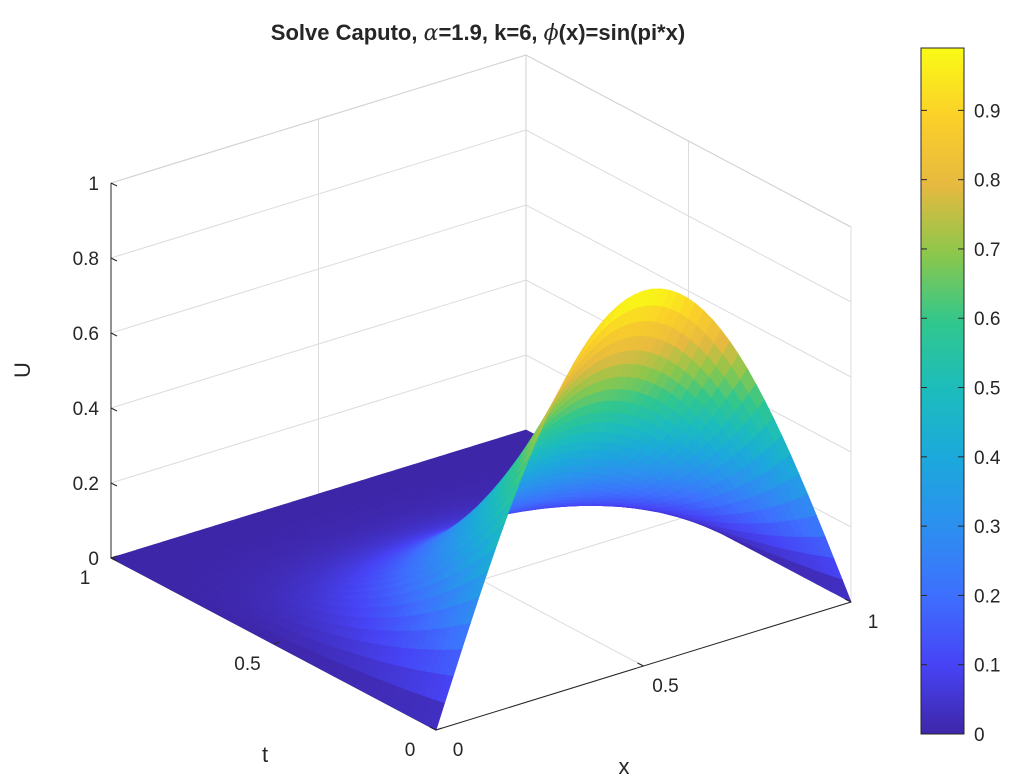  Describe the element at coordinates (987, 666) in the screenshot. I see `colorbar-tick-label: 0.1` at that location.